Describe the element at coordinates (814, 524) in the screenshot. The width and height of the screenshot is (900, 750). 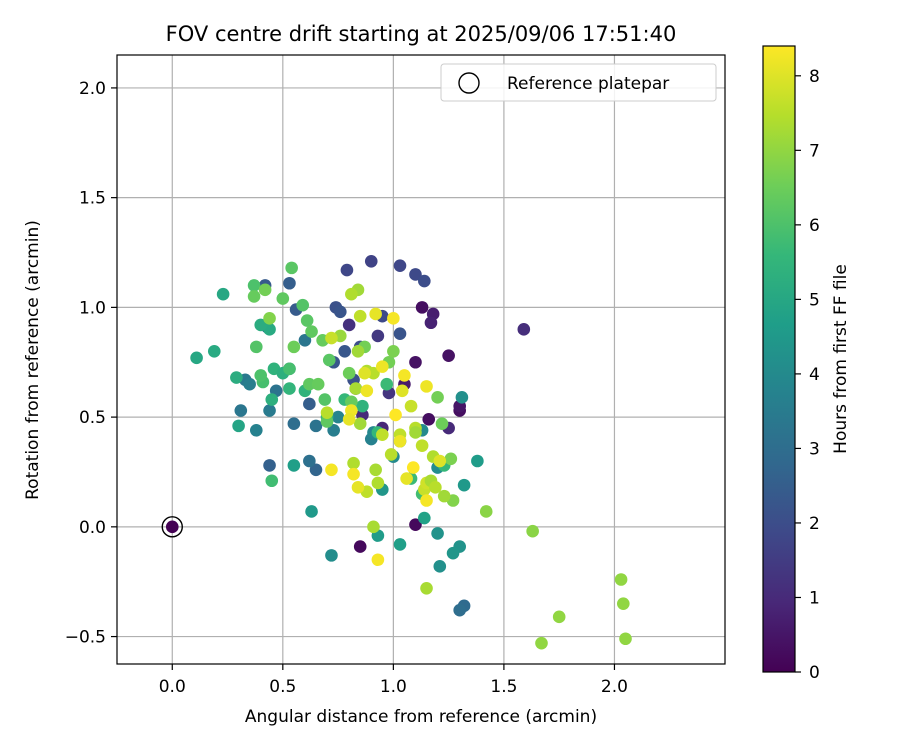
I see `colorbar-tick-label: 2` at that location.